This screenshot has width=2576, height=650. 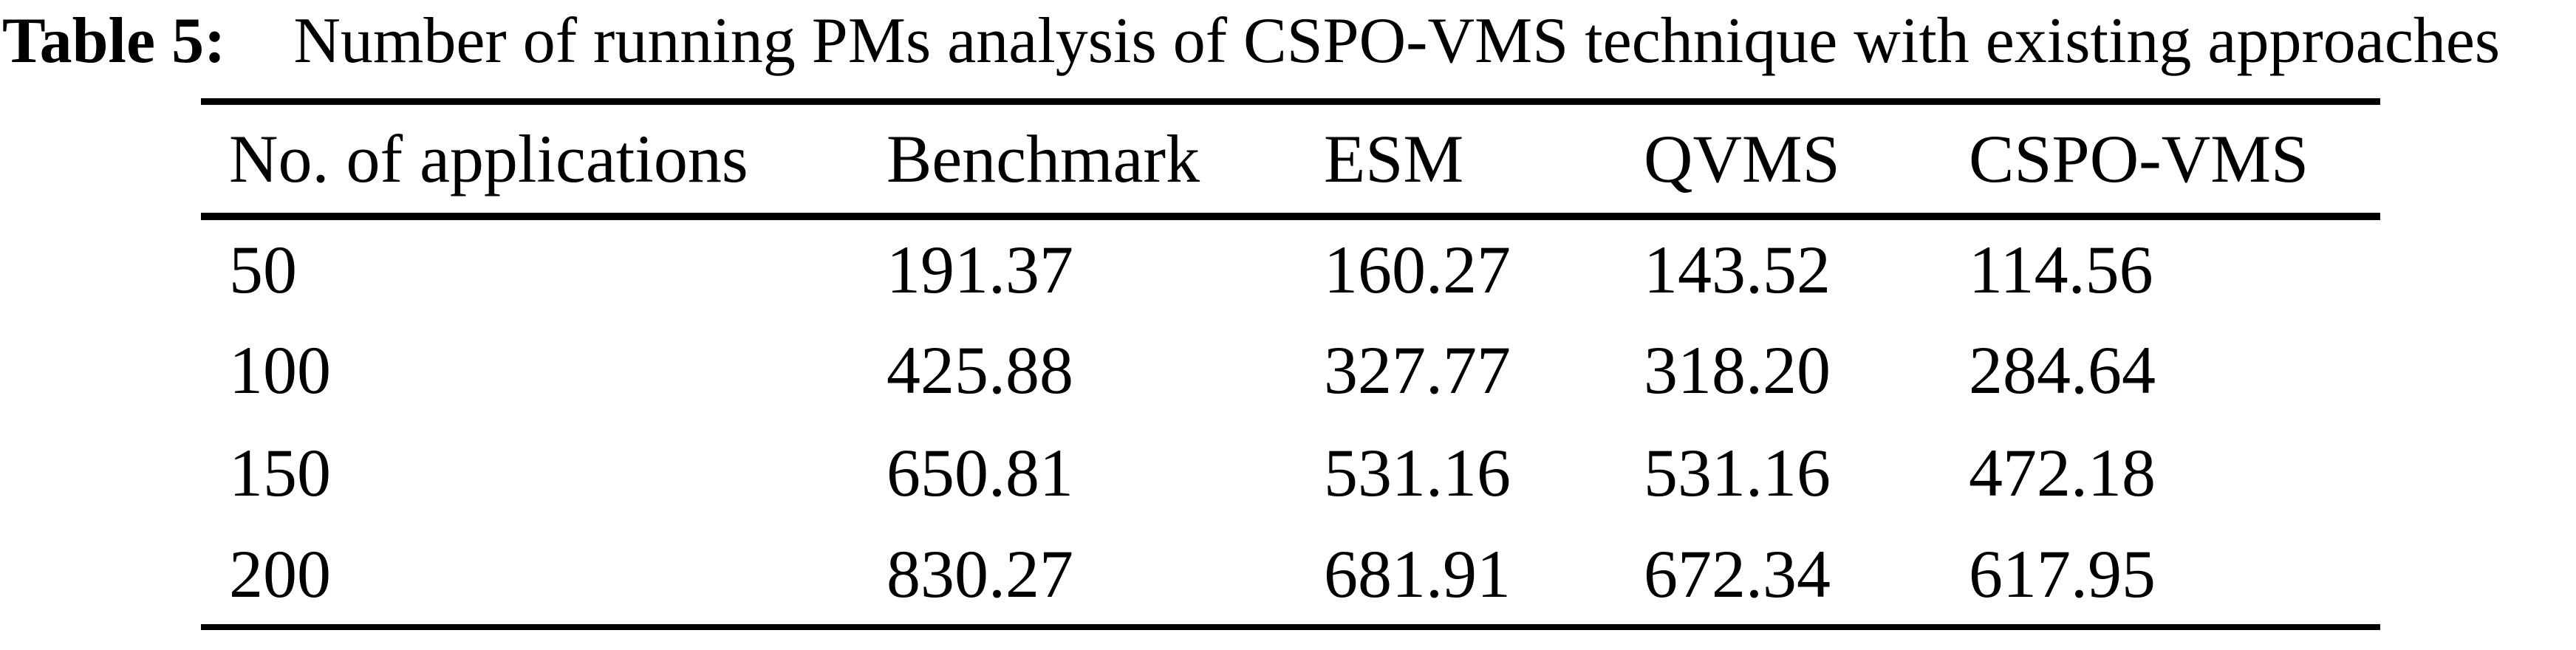 I want to click on table-cell: 114.56, so click(x=2061, y=269).